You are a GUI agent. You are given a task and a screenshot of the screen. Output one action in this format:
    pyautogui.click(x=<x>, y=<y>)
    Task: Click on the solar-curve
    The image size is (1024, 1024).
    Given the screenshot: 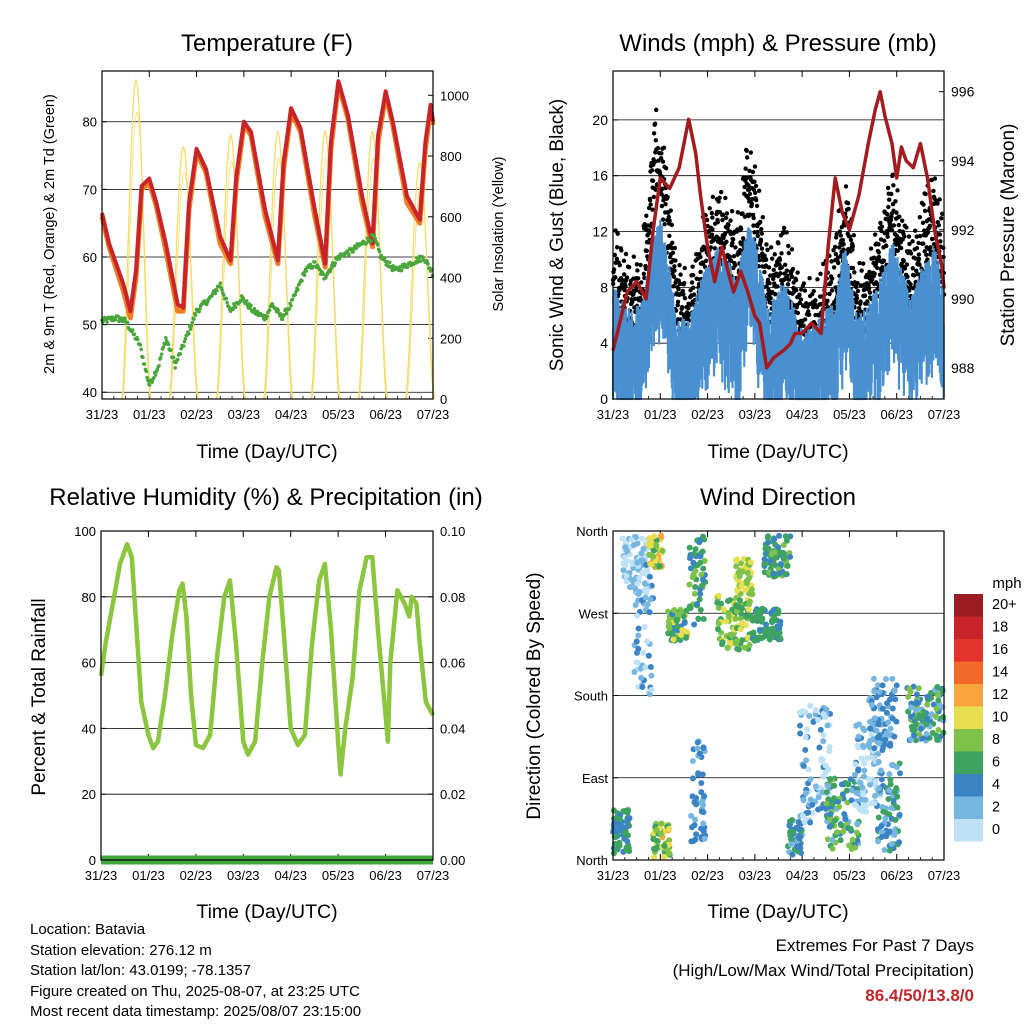 What is the action you would take?
    pyautogui.click(x=325, y=264)
    